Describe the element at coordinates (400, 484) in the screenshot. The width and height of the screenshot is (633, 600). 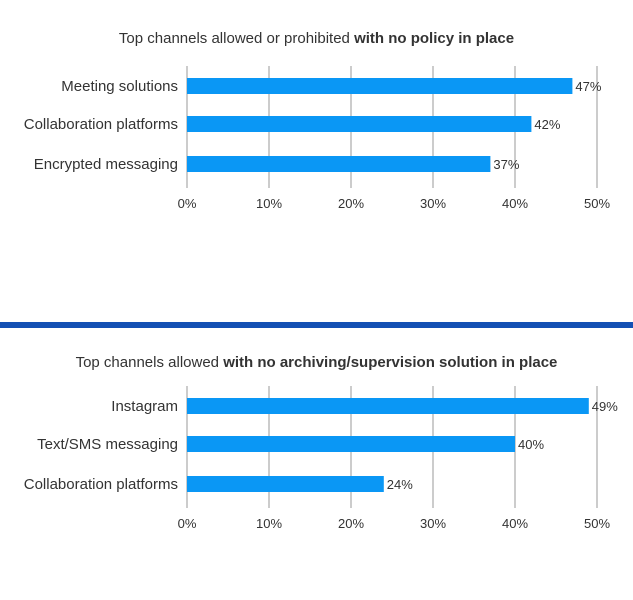
I see `value-label: 24%` at that location.